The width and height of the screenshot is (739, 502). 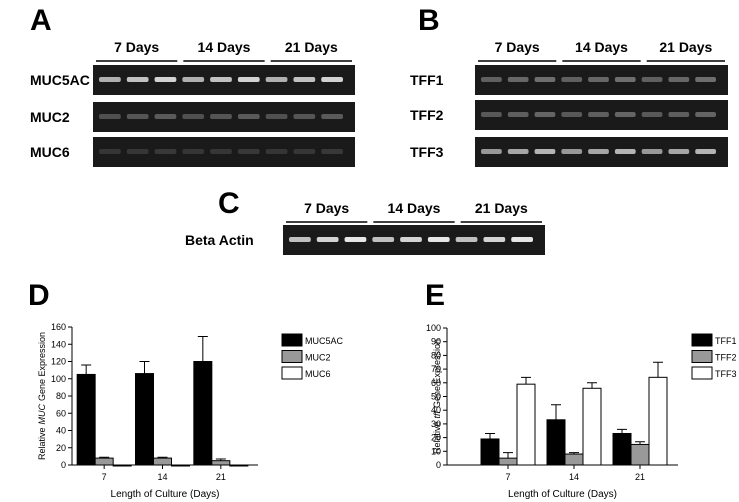 I want to click on gel-row-label: TFF3, so click(x=427, y=152).